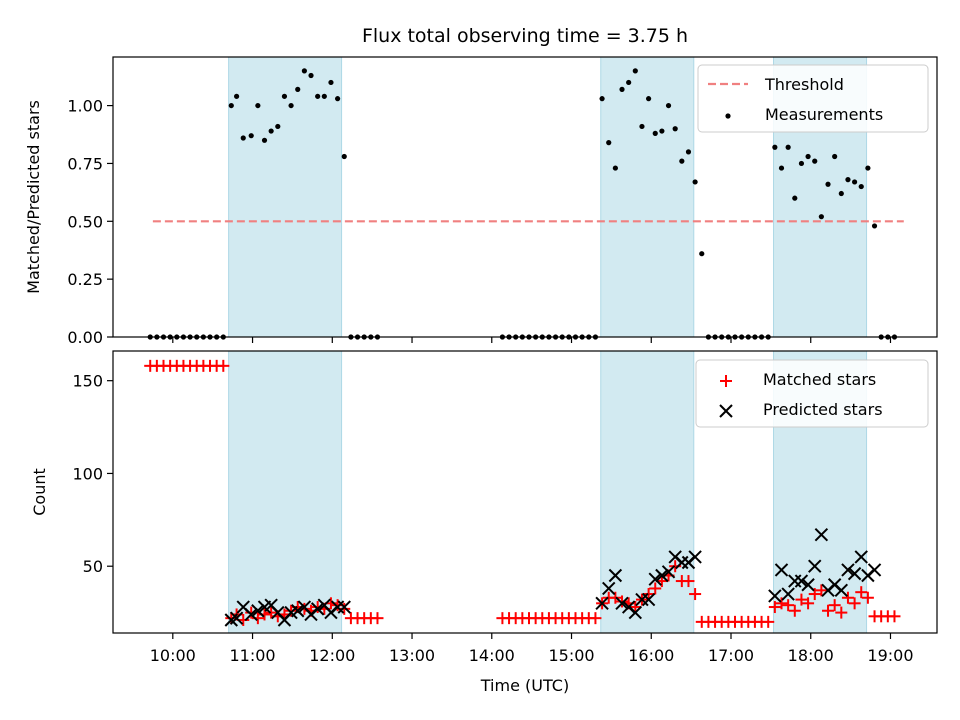 The width and height of the screenshot is (960, 720). Describe the element at coordinates (85, 279) in the screenshot. I see `top-y-tick-label: 0.25` at that location.